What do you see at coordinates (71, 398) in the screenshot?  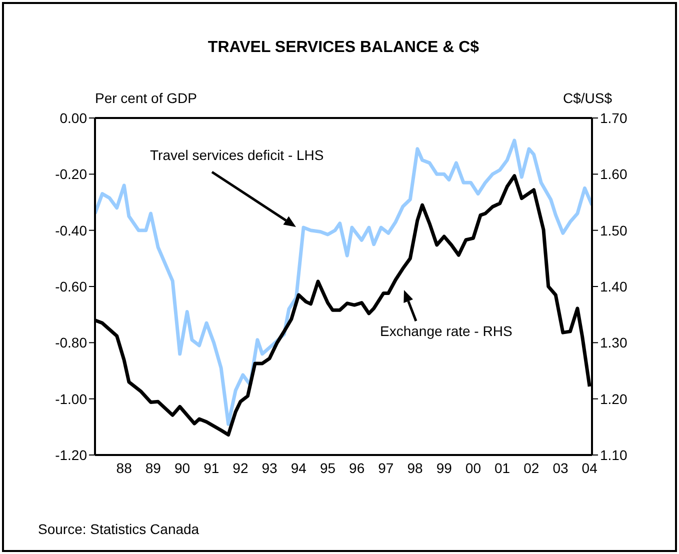 I see `y-tick-label: -1.00` at bounding box center [71, 398].